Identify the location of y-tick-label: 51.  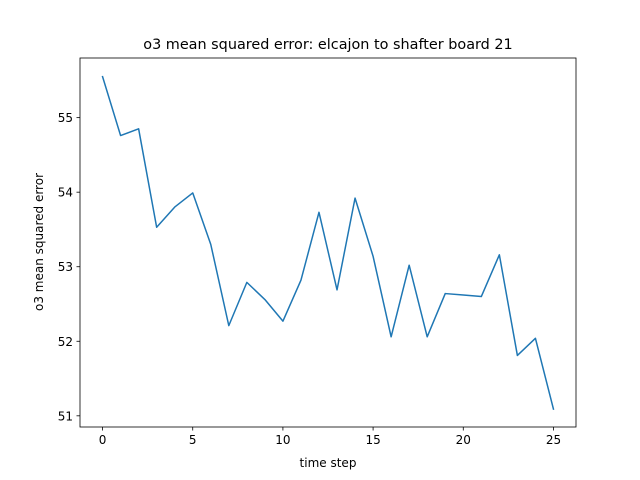
(65, 416).